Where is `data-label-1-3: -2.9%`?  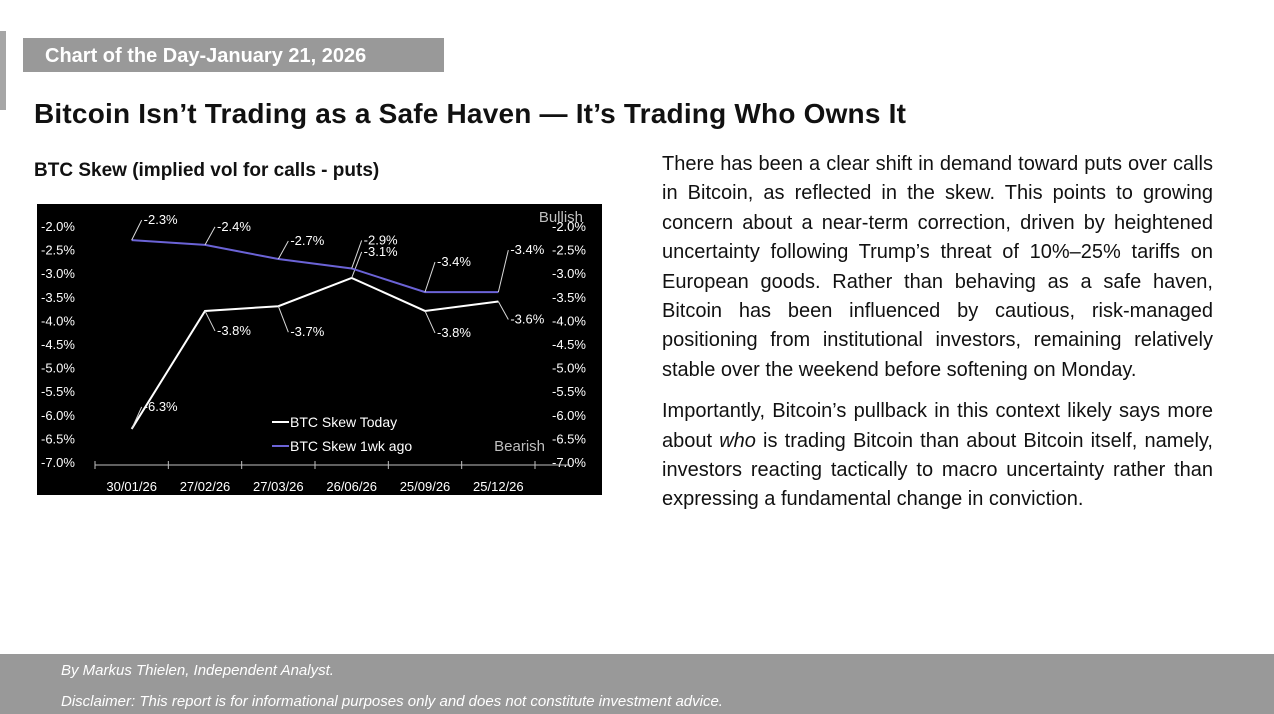 data-label-1-3: -2.9% is located at coordinates (381, 239).